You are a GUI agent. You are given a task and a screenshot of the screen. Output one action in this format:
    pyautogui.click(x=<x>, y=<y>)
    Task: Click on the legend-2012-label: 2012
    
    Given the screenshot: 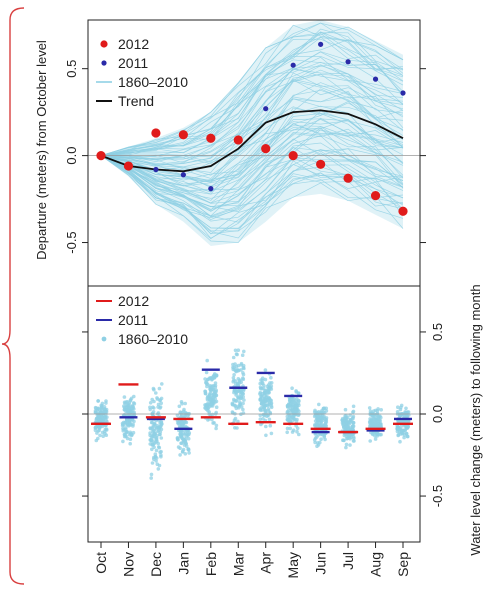 What is the action you would take?
    pyautogui.click(x=133, y=44)
    